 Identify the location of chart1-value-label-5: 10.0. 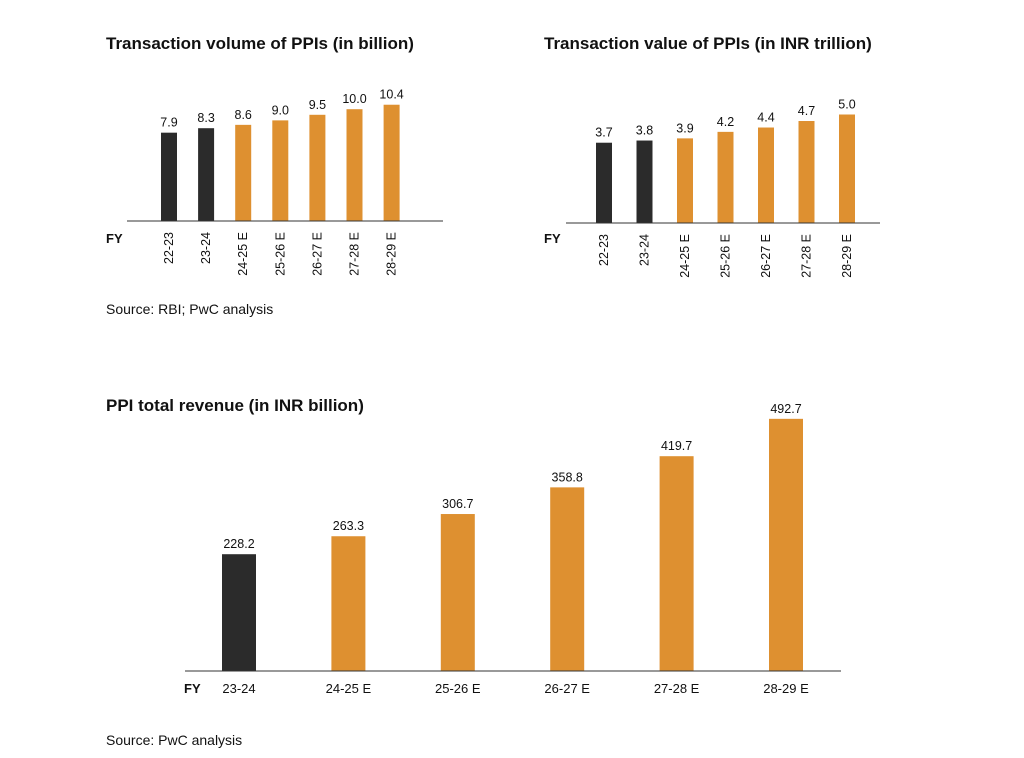
(354, 99).